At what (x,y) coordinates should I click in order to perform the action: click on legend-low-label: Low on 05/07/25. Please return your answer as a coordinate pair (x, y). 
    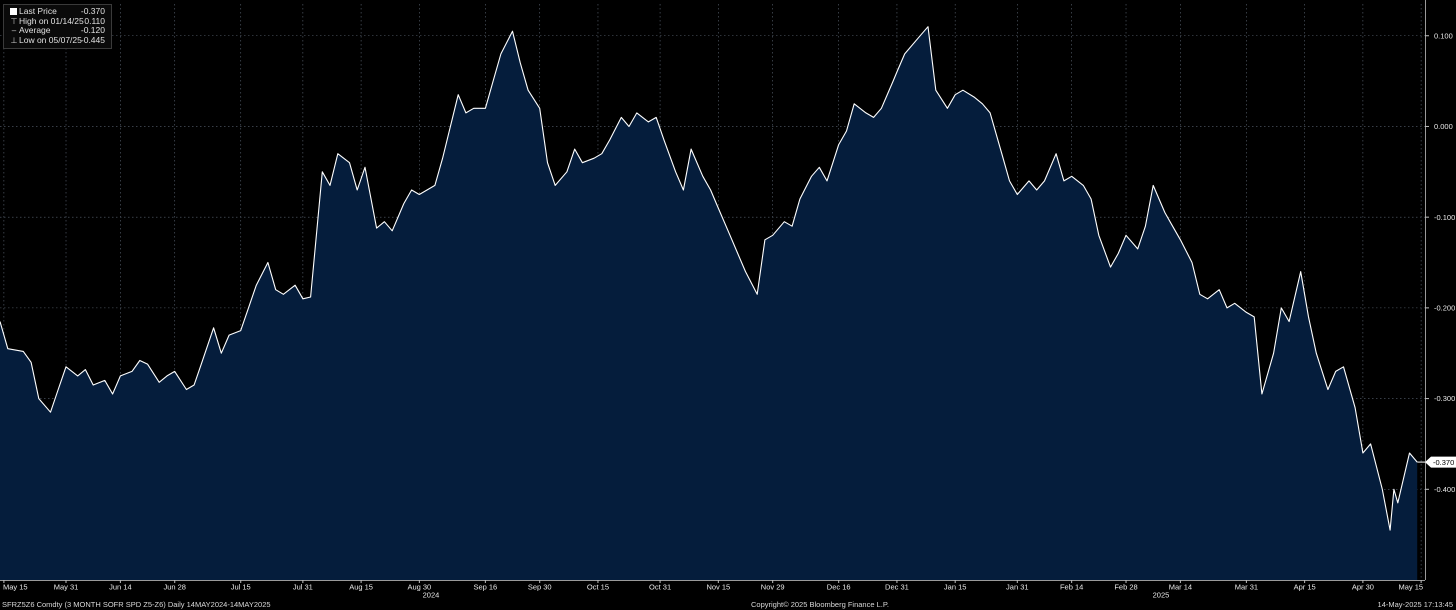
    Looking at the image, I should click on (50, 39).